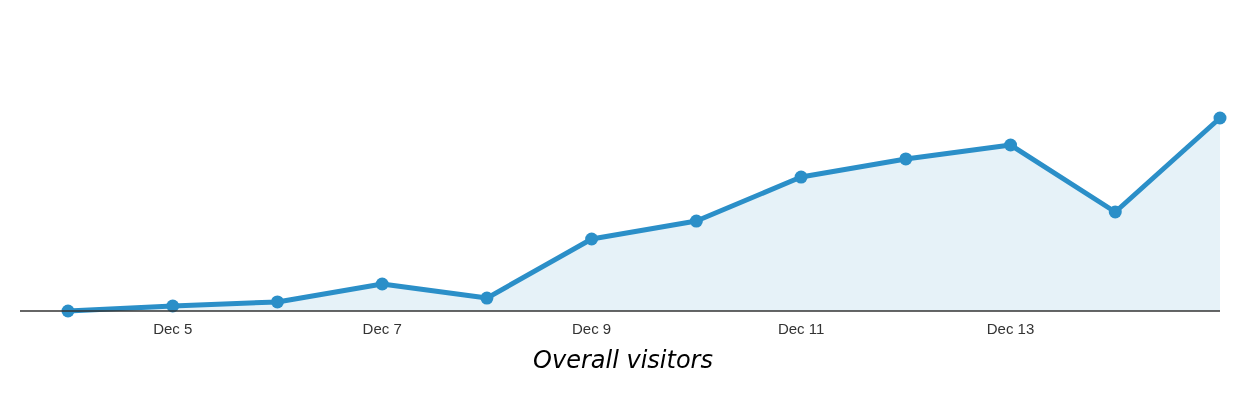 The image size is (1248, 396). Describe the element at coordinates (173, 328) in the screenshot. I see `x-tick-label: Dec 5` at that location.